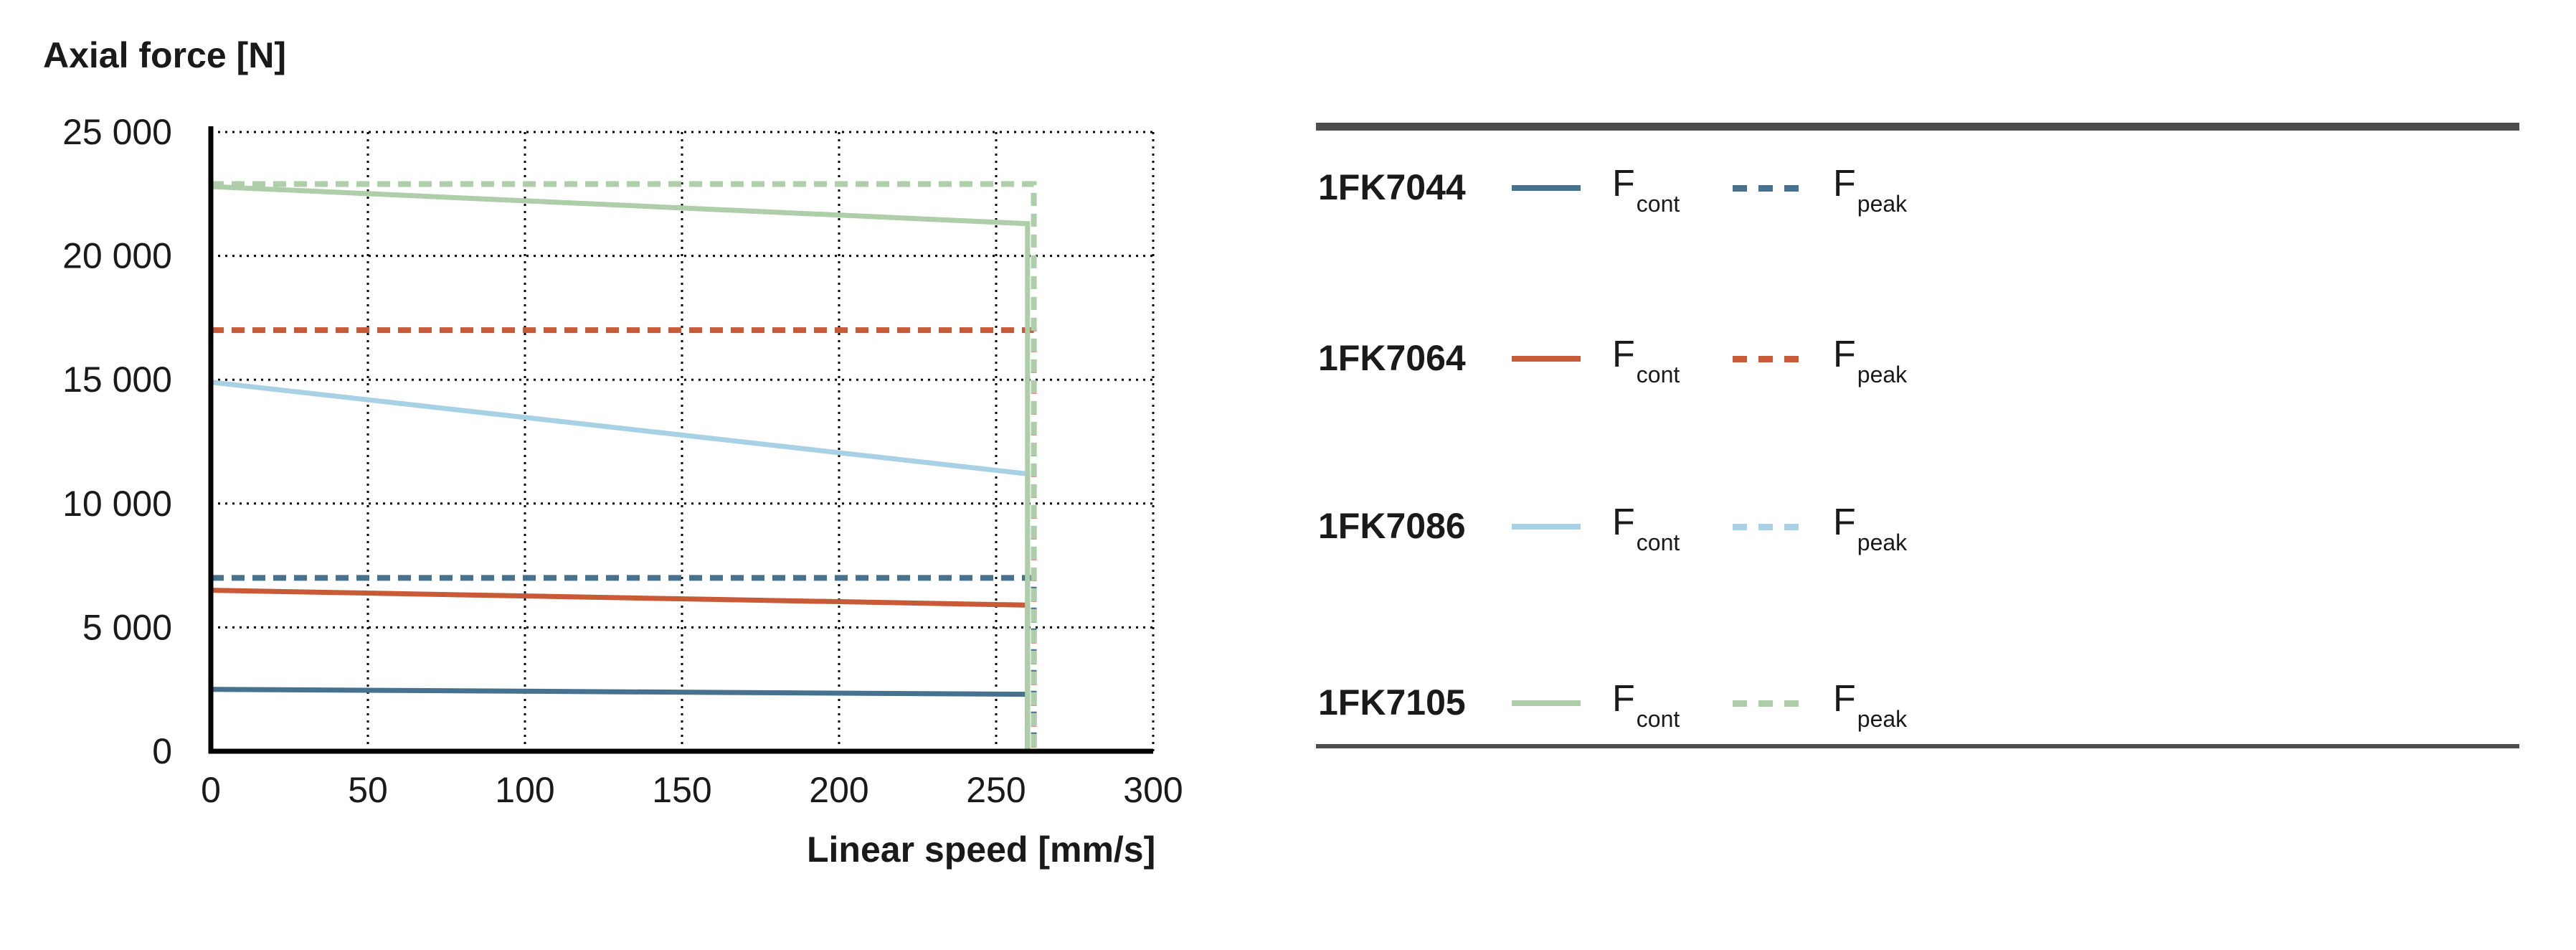 The image size is (2576, 950). I want to click on legend-item-1FK7064: 1FK7064 Fcont Fpeak, so click(1892, 358).